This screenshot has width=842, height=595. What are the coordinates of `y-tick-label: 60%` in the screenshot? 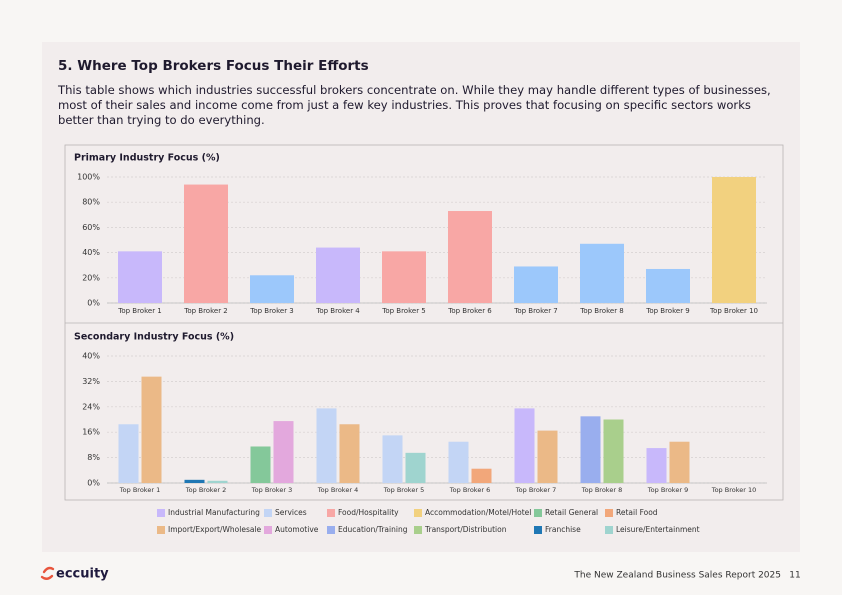 It's located at (91, 227).